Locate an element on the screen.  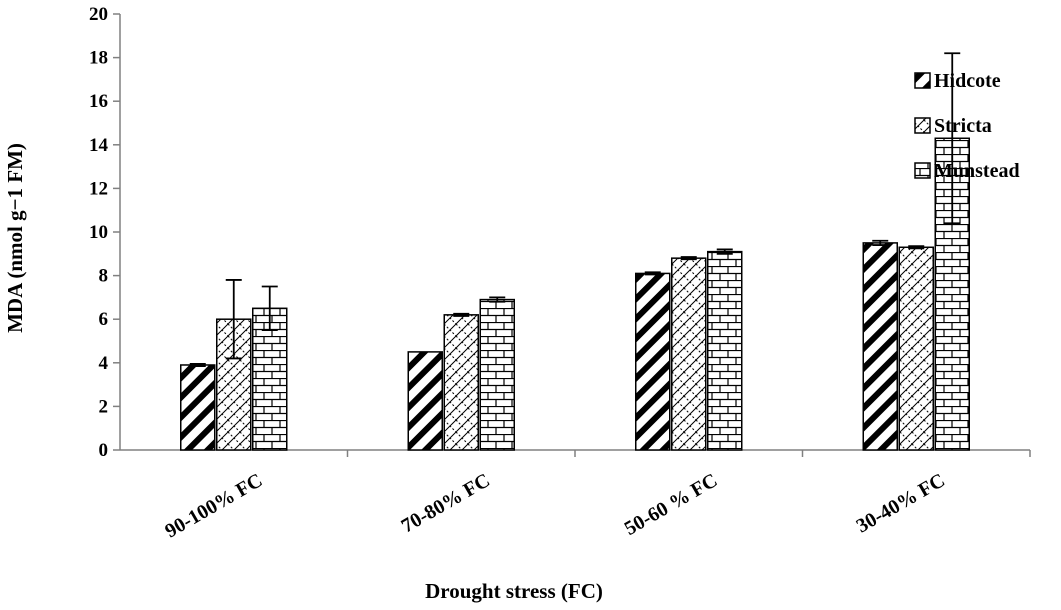
y-tick-label: 18 is located at coordinates (98, 58).